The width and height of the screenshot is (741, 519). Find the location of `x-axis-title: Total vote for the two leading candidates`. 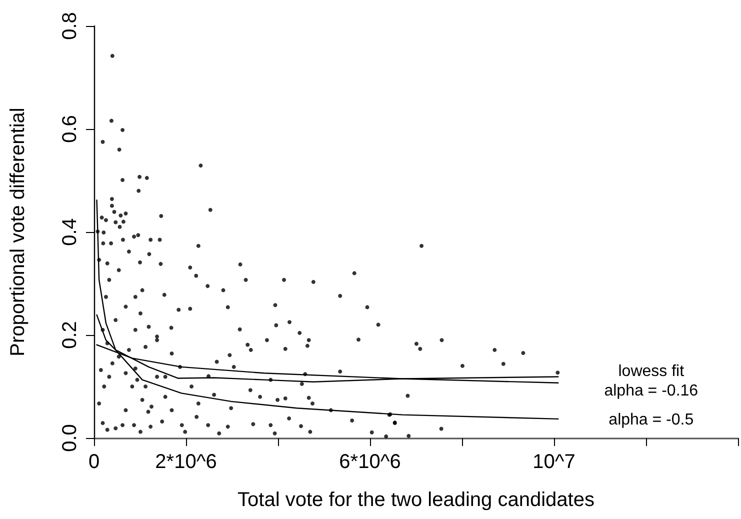

x-axis-title: Total vote for the two leading candidates is located at coordinates (416, 500).